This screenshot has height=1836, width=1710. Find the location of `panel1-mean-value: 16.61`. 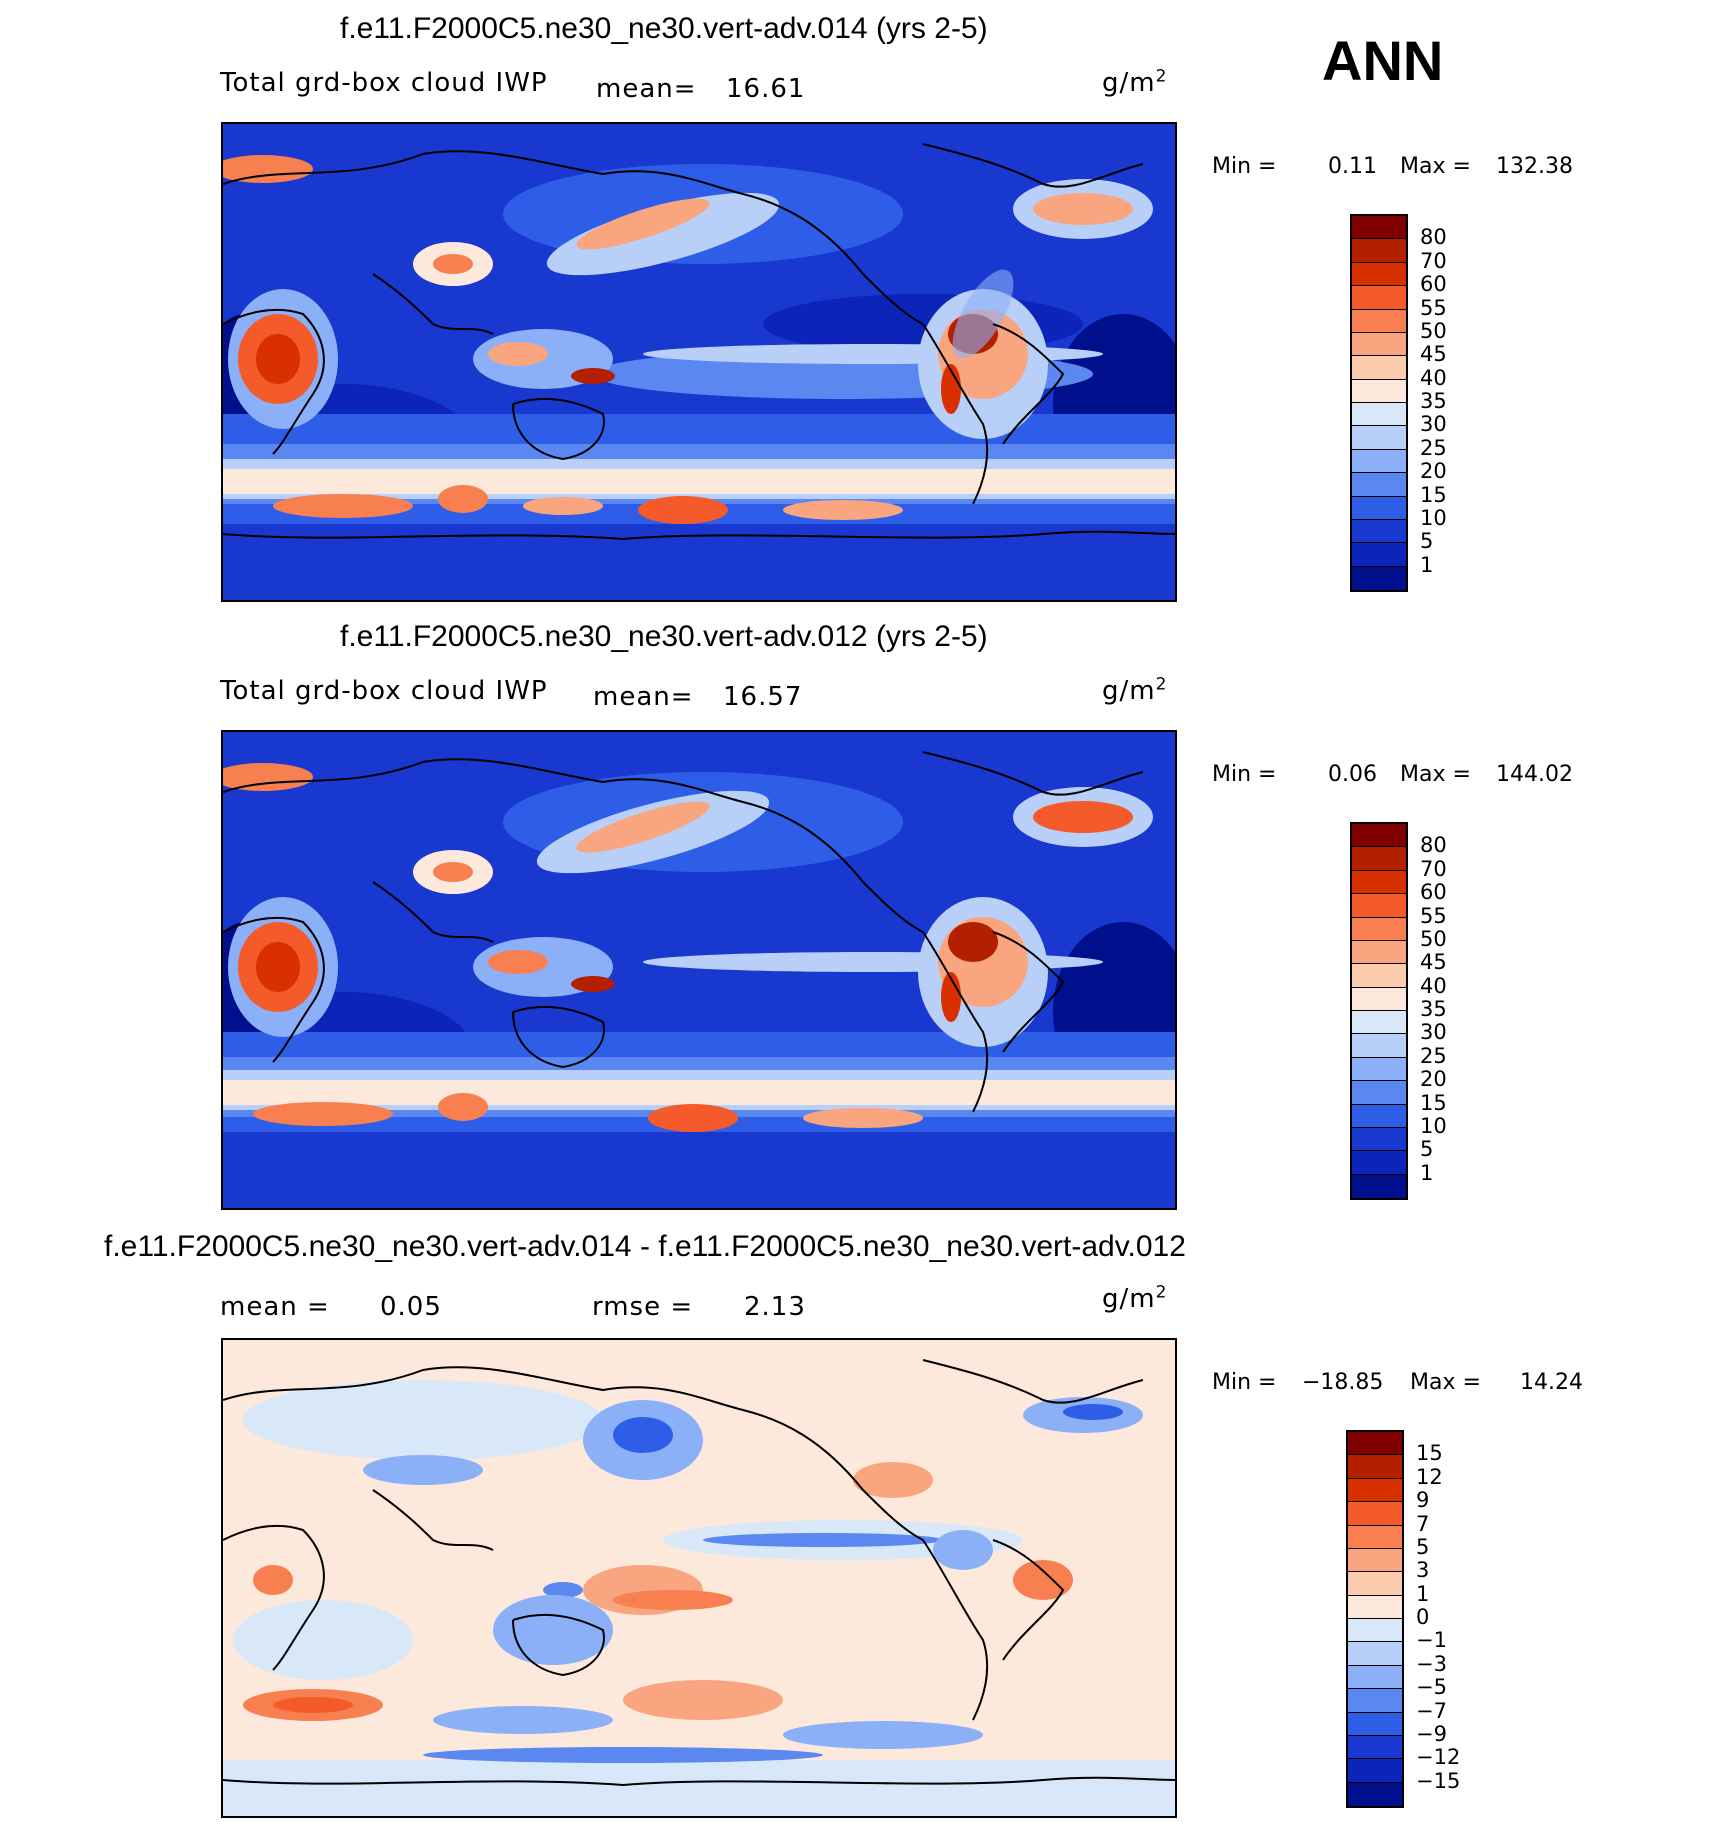

panel1-mean-value: 16.61 is located at coordinates (766, 89).